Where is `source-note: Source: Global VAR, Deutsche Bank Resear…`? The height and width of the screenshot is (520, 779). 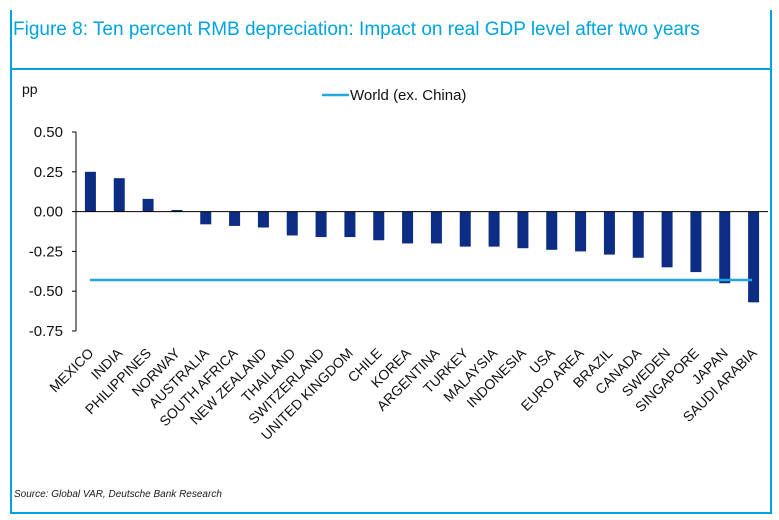 source-note: Source: Global VAR, Deutsche Bank Resear… is located at coordinates (118, 494).